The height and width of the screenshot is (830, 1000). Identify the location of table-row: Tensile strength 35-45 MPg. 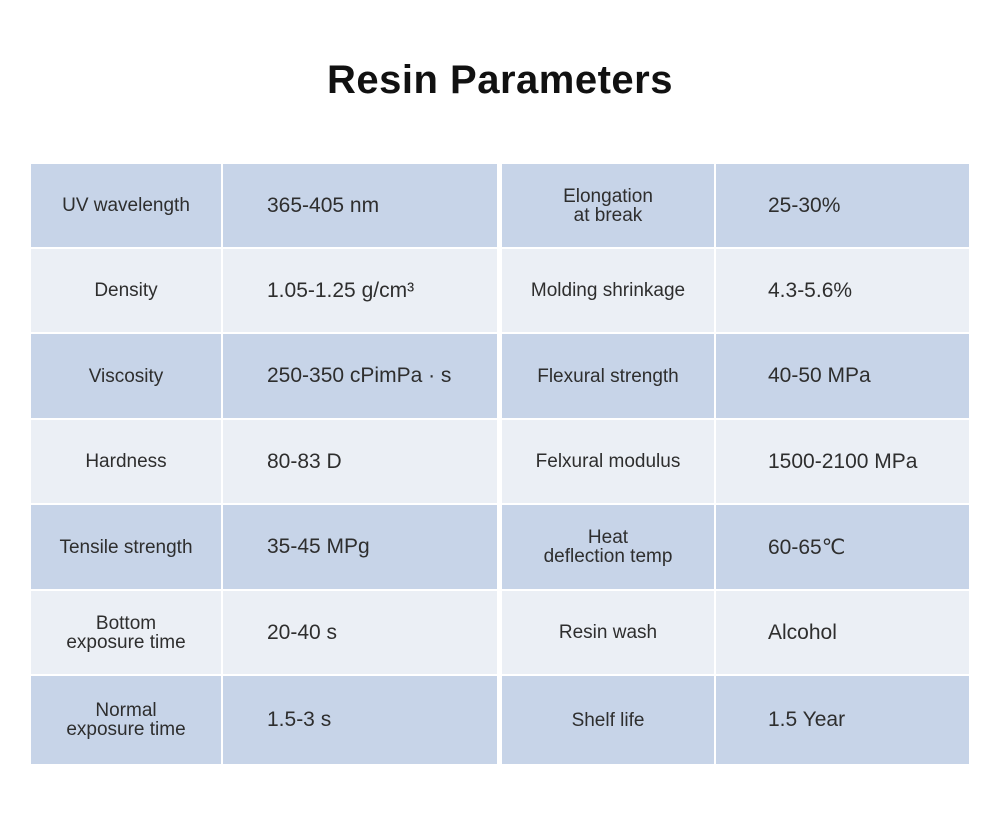
(264, 547).